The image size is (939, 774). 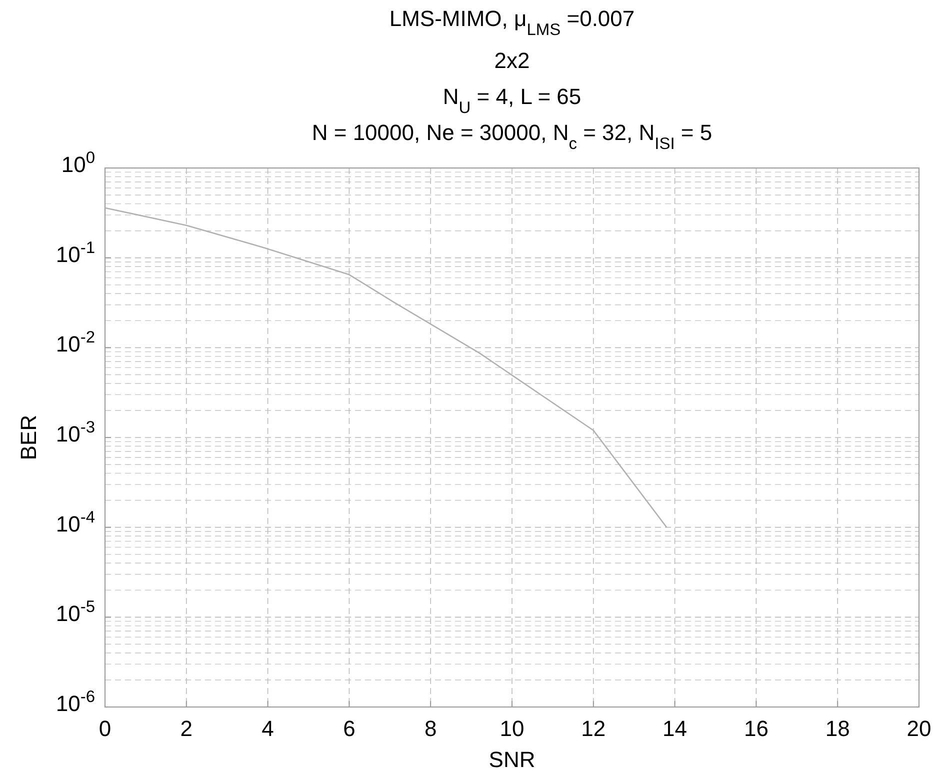 What do you see at coordinates (75, 432) in the screenshot?
I see `y-tick-label: 10$^{-3}$` at bounding box center [75, 432].